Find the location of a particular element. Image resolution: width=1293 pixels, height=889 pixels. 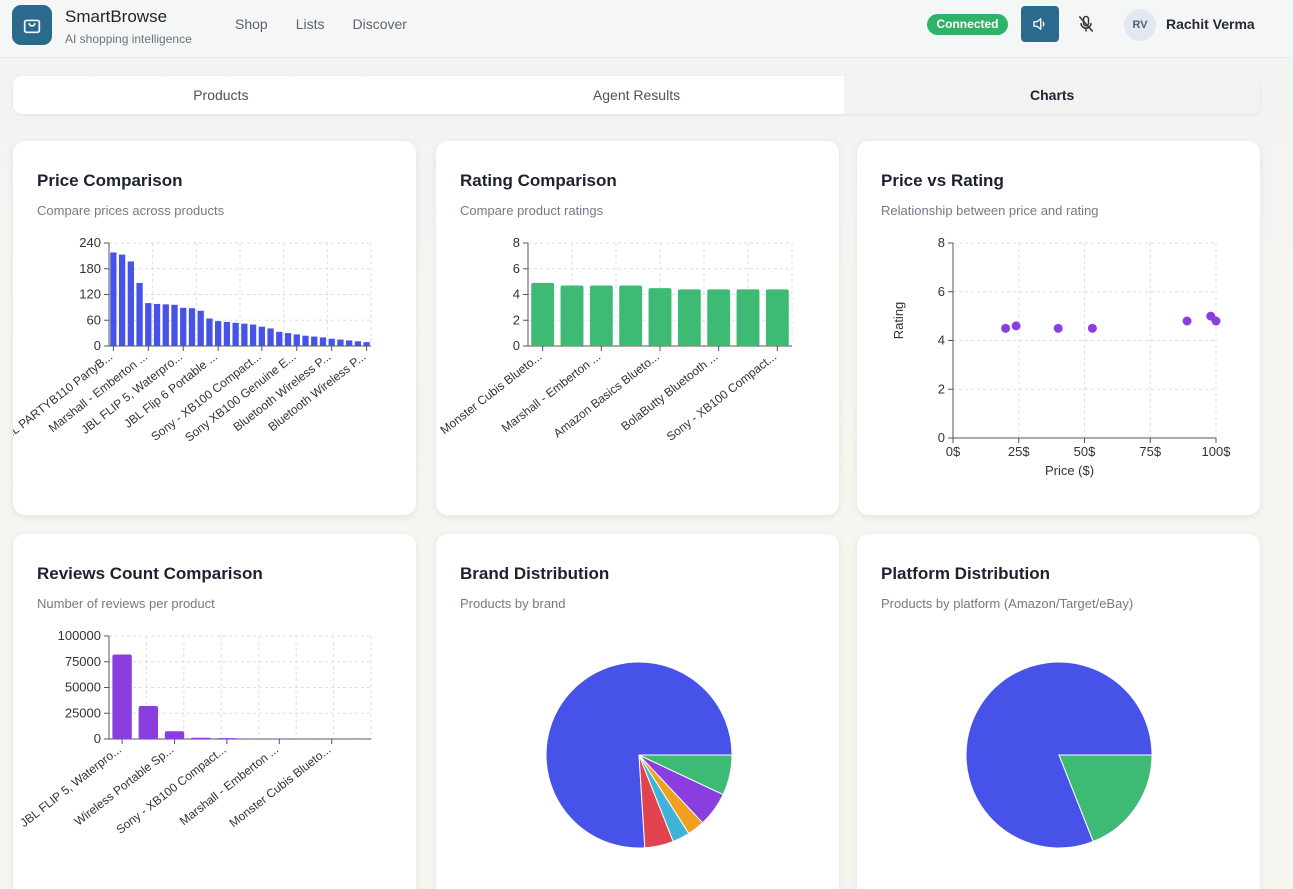

tab-charts: Charts is located at coordinates (1052, 95).